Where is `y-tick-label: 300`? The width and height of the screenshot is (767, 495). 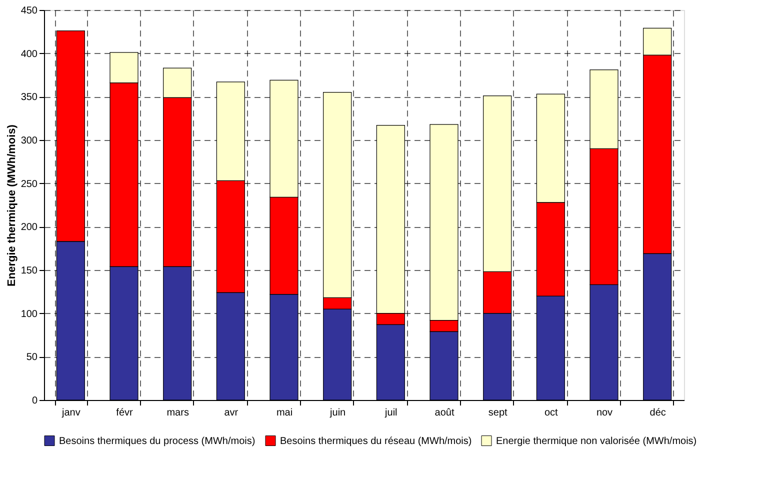 y-tick-label: 300 is located at coordinates (29, 141).